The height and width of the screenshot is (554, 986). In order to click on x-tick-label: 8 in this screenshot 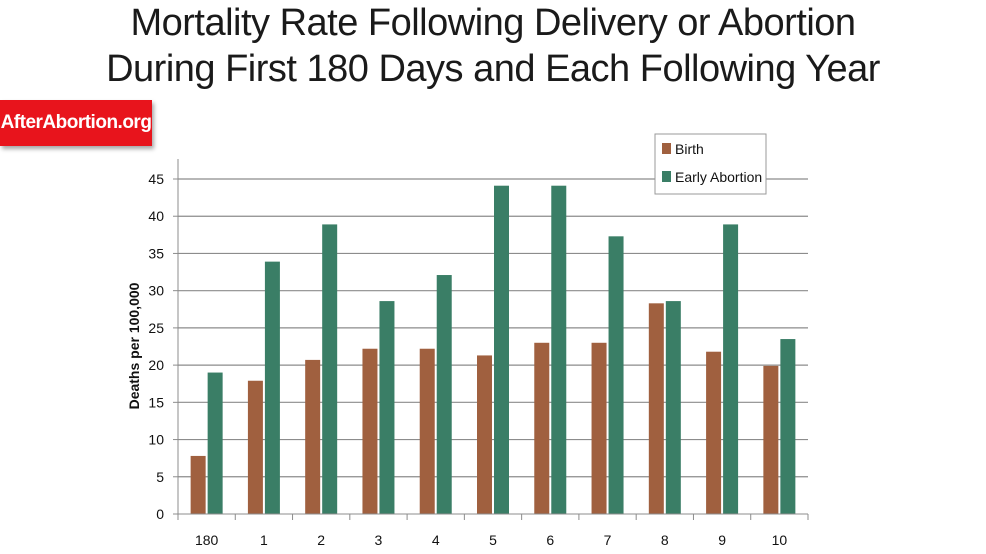, I will do `click(665, 540)`.